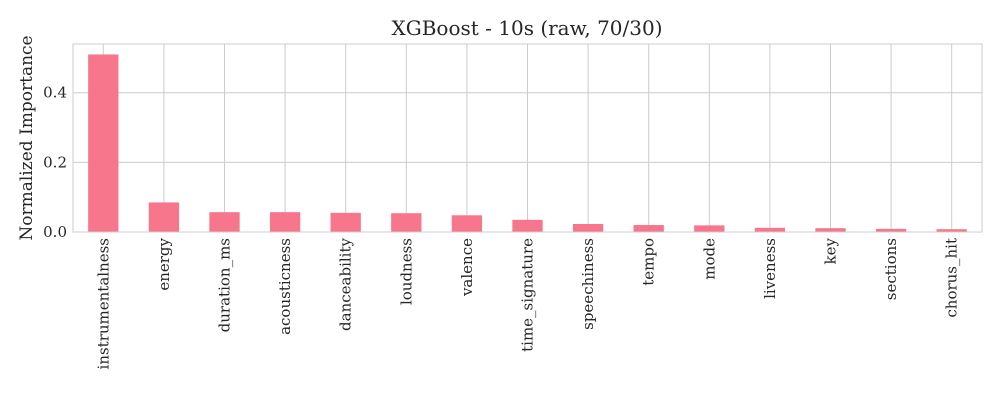  Describe the element at coordinates (346, 283) in the screenshot. I see `x-tick-label: danceability` at that location.